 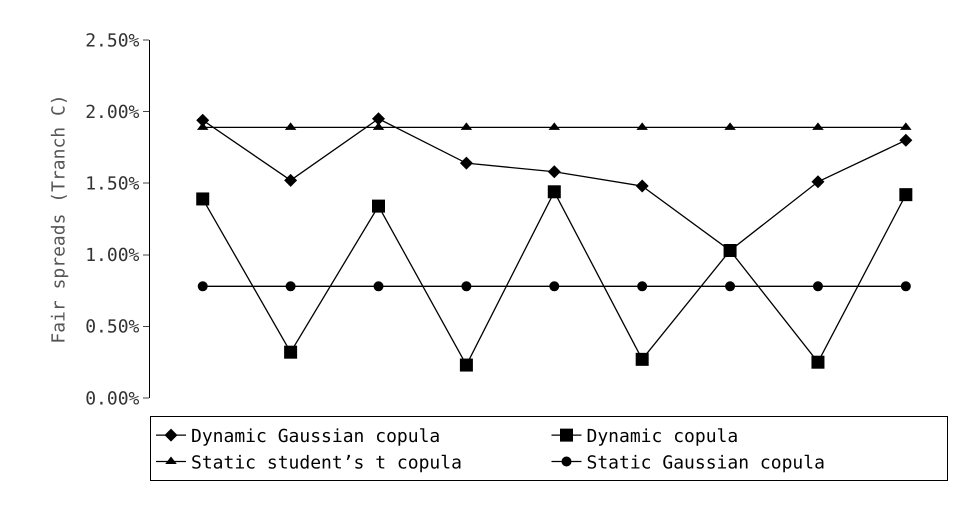 I want to click on legend-label: Static Gaussian copula, so click(x=705, y=463).